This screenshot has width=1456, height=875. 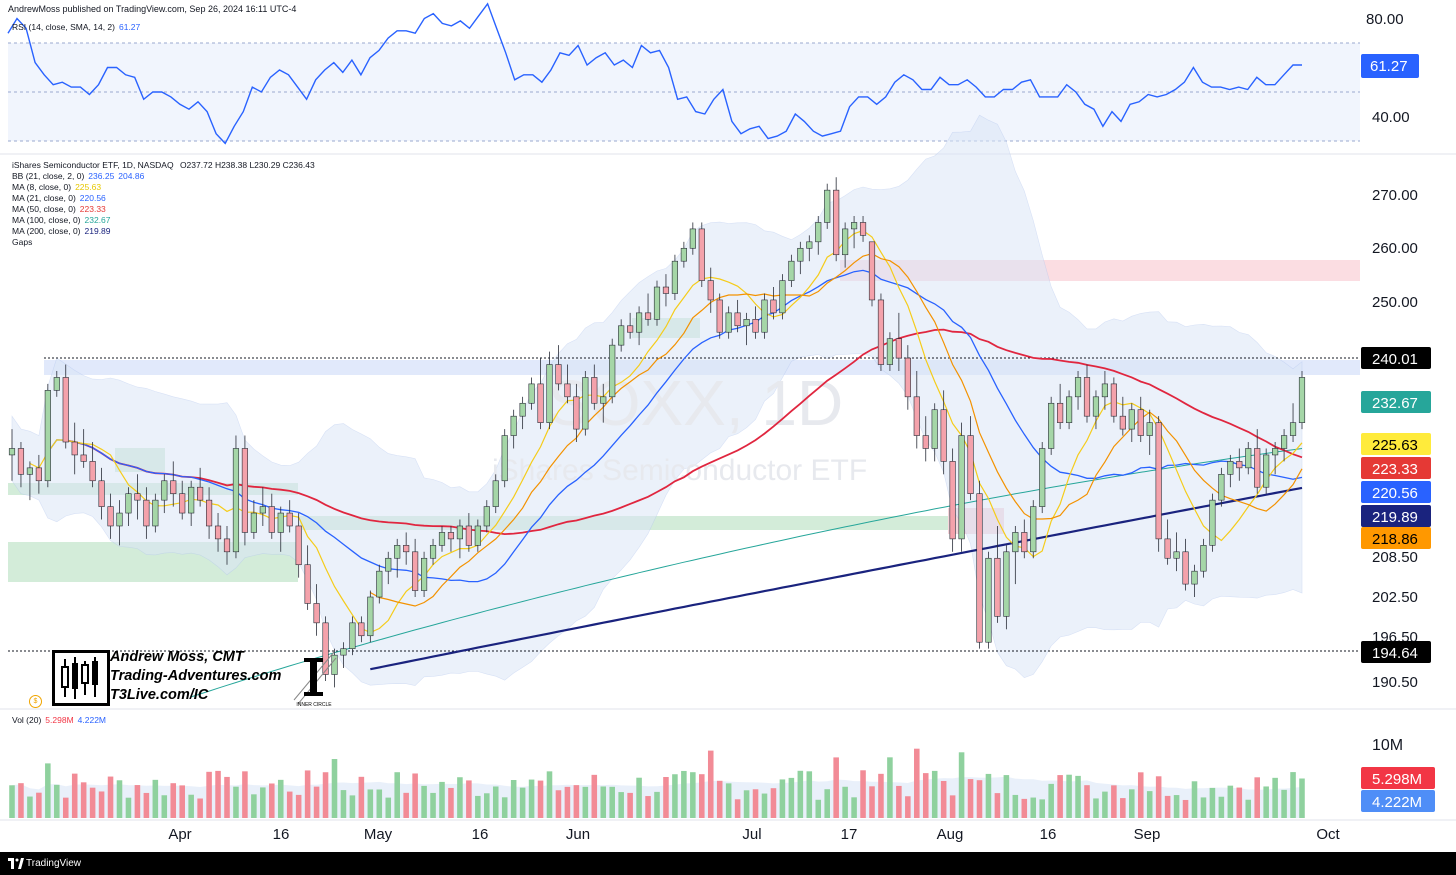 What do you see at coordinates (1395, 557) in the screenshot?
I see `price-tick: 208.50` at bounding box center [1395, 557].